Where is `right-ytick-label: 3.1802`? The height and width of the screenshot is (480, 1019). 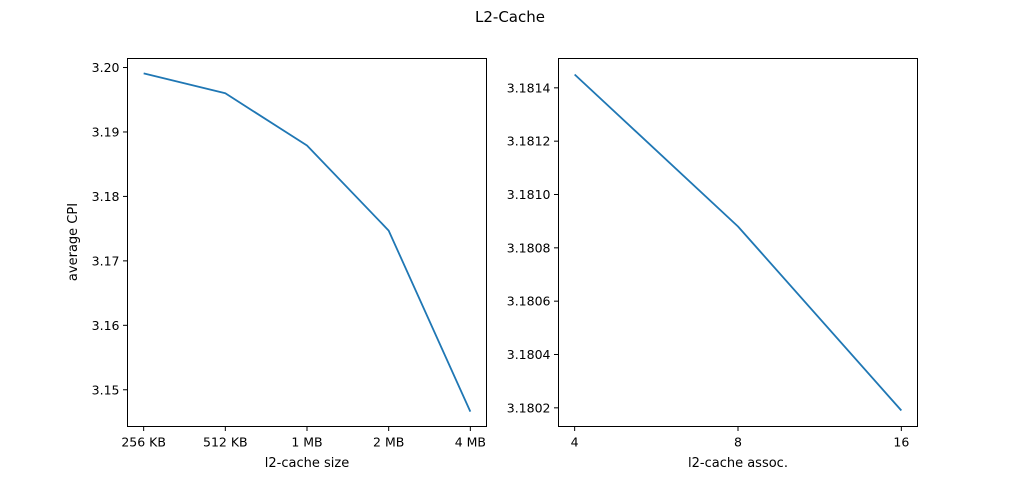 right-ytick-label: 3.1802 is located at coordinates (529, 407).